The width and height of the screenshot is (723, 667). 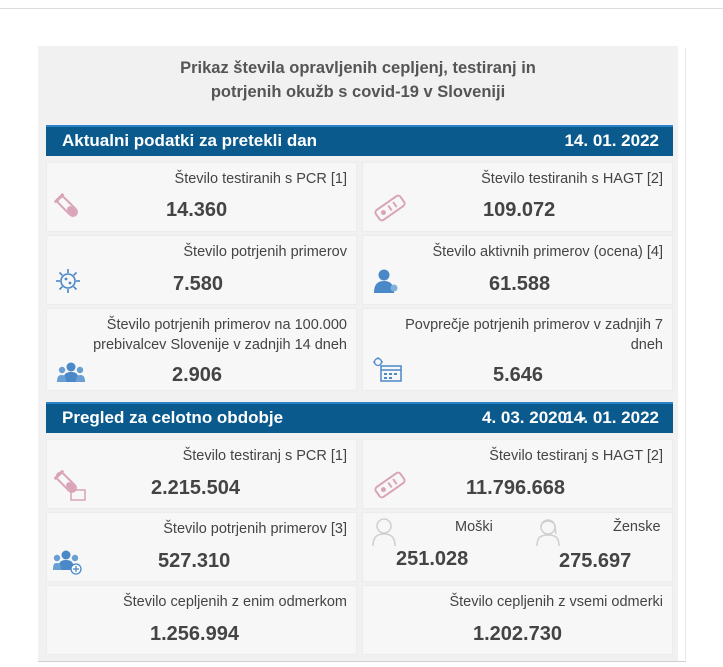 I want to click on daily-avg7-label-line1: Povprečje potrjenih primerov v zadnjih 7, so click(x=534, y=325).